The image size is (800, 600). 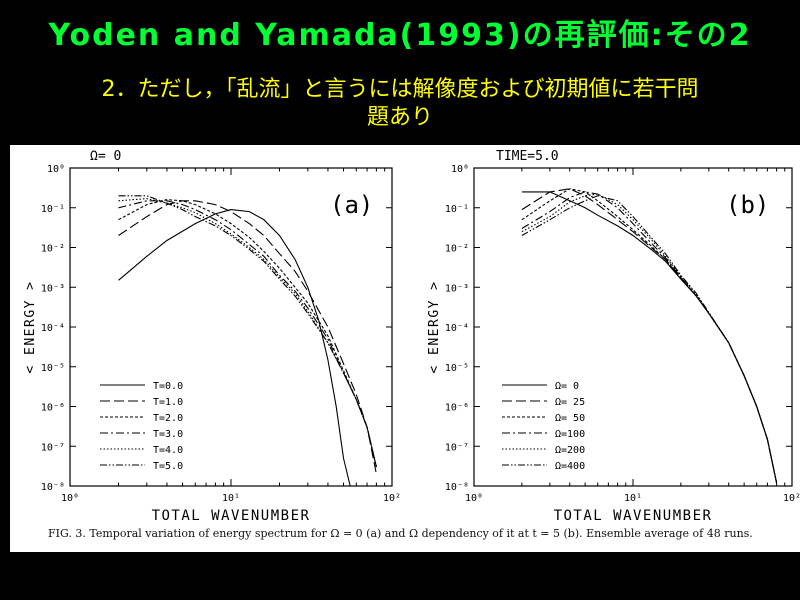 I want to click on panel-b-legend-label: Ω= 25, so click(x=570, y=402).